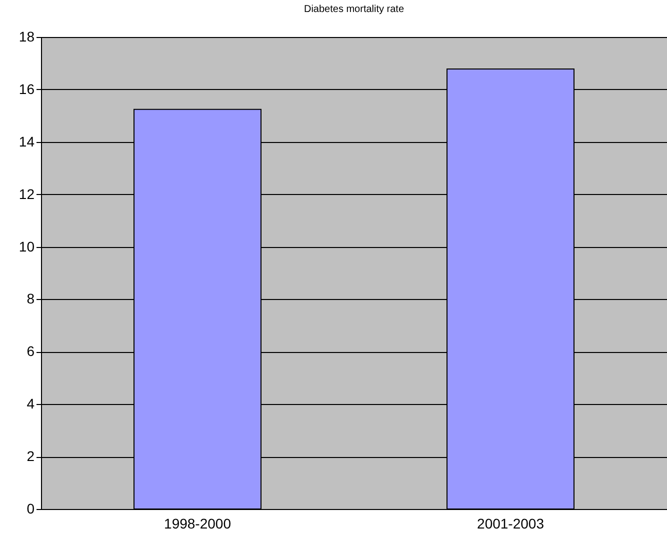 This screenshot has width=667, height=544. Describe the element at coordinates (26, 246) in the screenshot. I see `y-tick-label: 10` at that location.